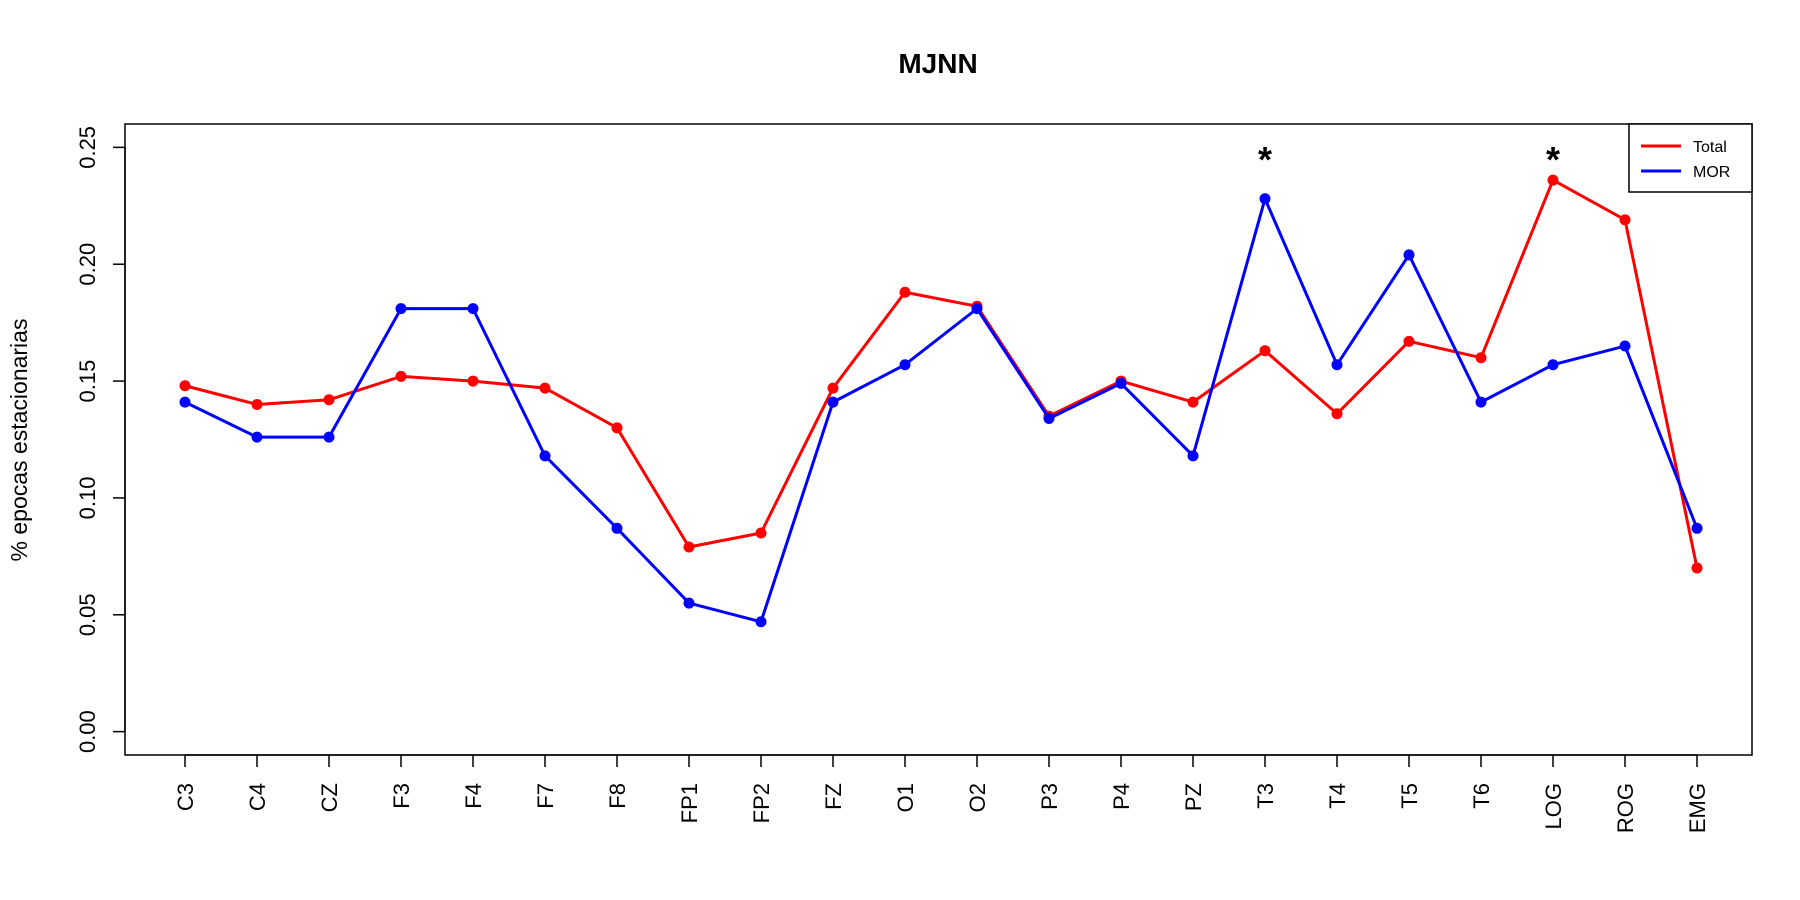 Image resolution: width=1800 pixels, height=900 pixels. What do you see at coordinates (329, 797) in the screenshot?
I see `x-tick-label: CZ` at bounding box center [329, 797].